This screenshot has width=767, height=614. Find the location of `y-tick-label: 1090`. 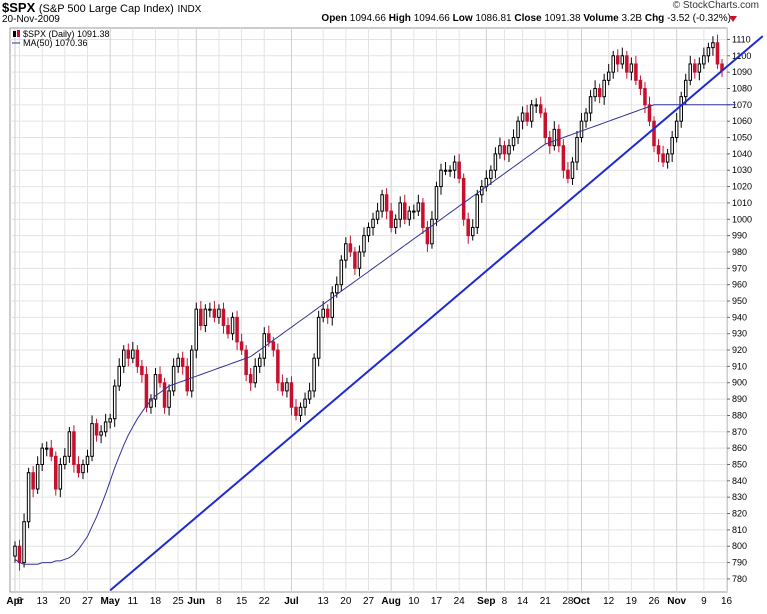

y-tick-label: 1090 is located at coordinates (742, 72).